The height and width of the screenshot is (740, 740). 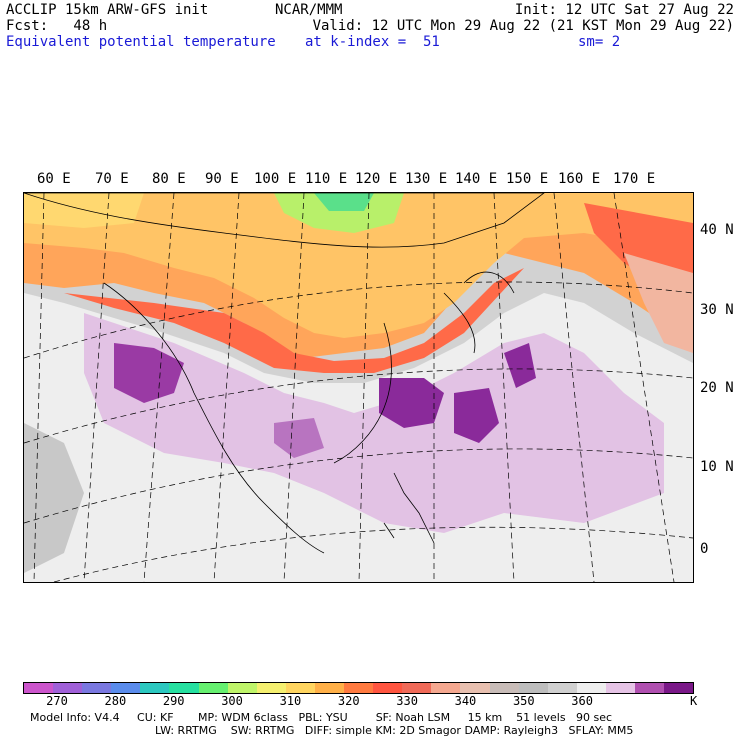 What do you see at coordinates (409, 508) in the screenshot?
I see `coastline-philippines` at bounding box center [409, 508].